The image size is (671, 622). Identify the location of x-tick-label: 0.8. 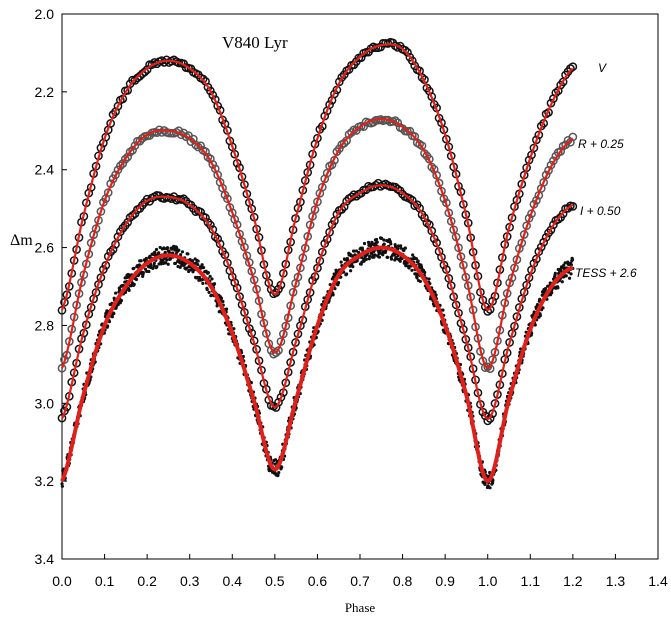
(403, 581).